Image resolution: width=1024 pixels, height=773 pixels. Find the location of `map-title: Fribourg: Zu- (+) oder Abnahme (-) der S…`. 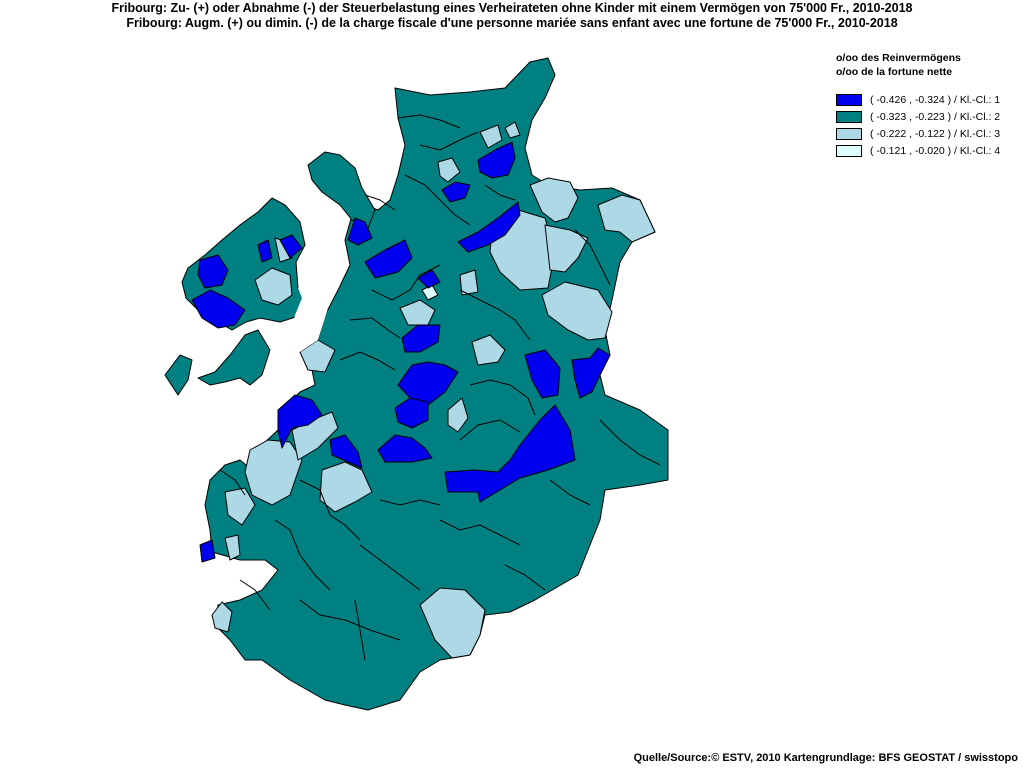

map-title: Fribourg: Zu- (+) oder Abnahme (-) der S… is located at coordinates (512, 16).